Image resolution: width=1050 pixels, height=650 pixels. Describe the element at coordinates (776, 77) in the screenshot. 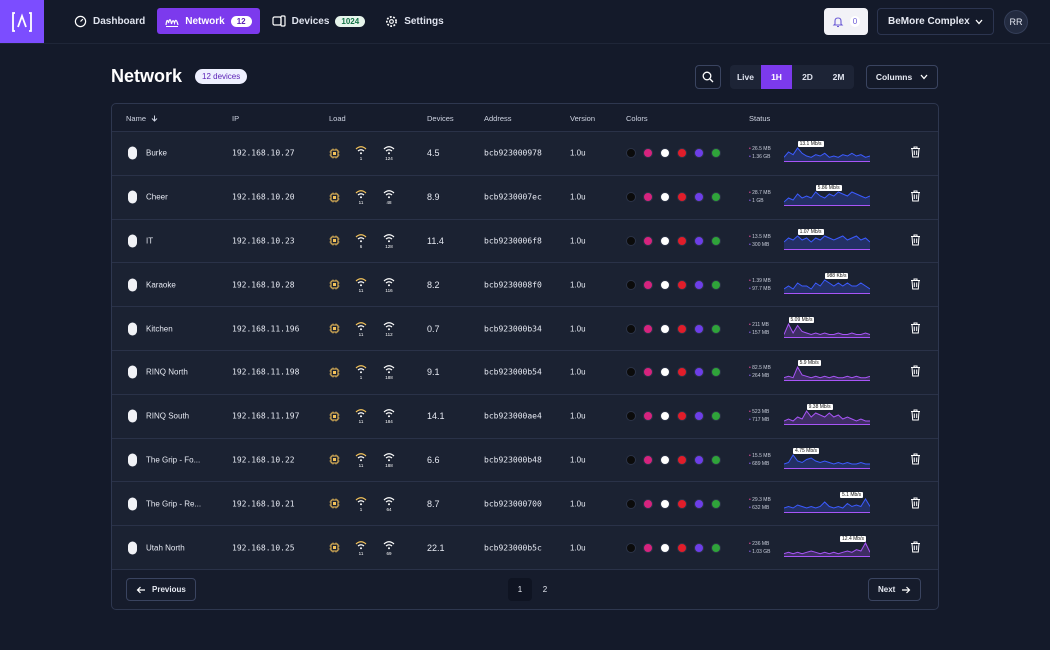

I see `range-1h: 1H` at that location.